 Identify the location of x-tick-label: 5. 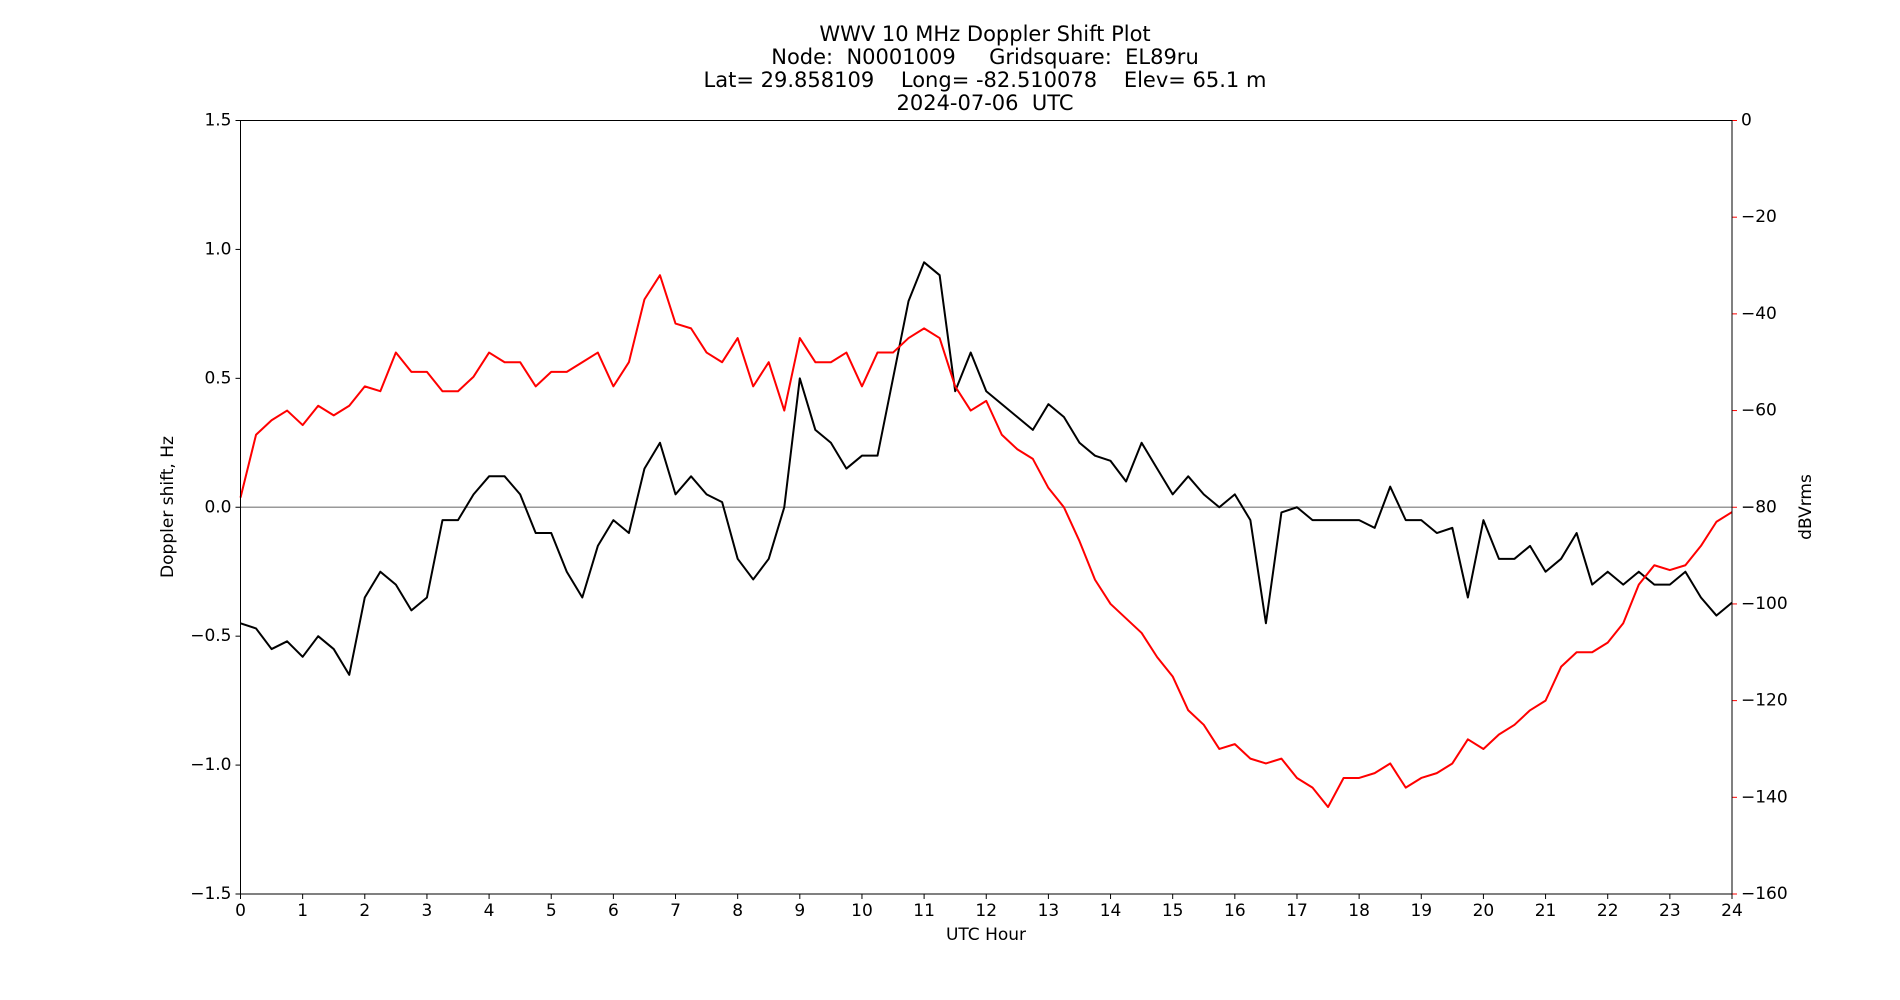
(551, 911).